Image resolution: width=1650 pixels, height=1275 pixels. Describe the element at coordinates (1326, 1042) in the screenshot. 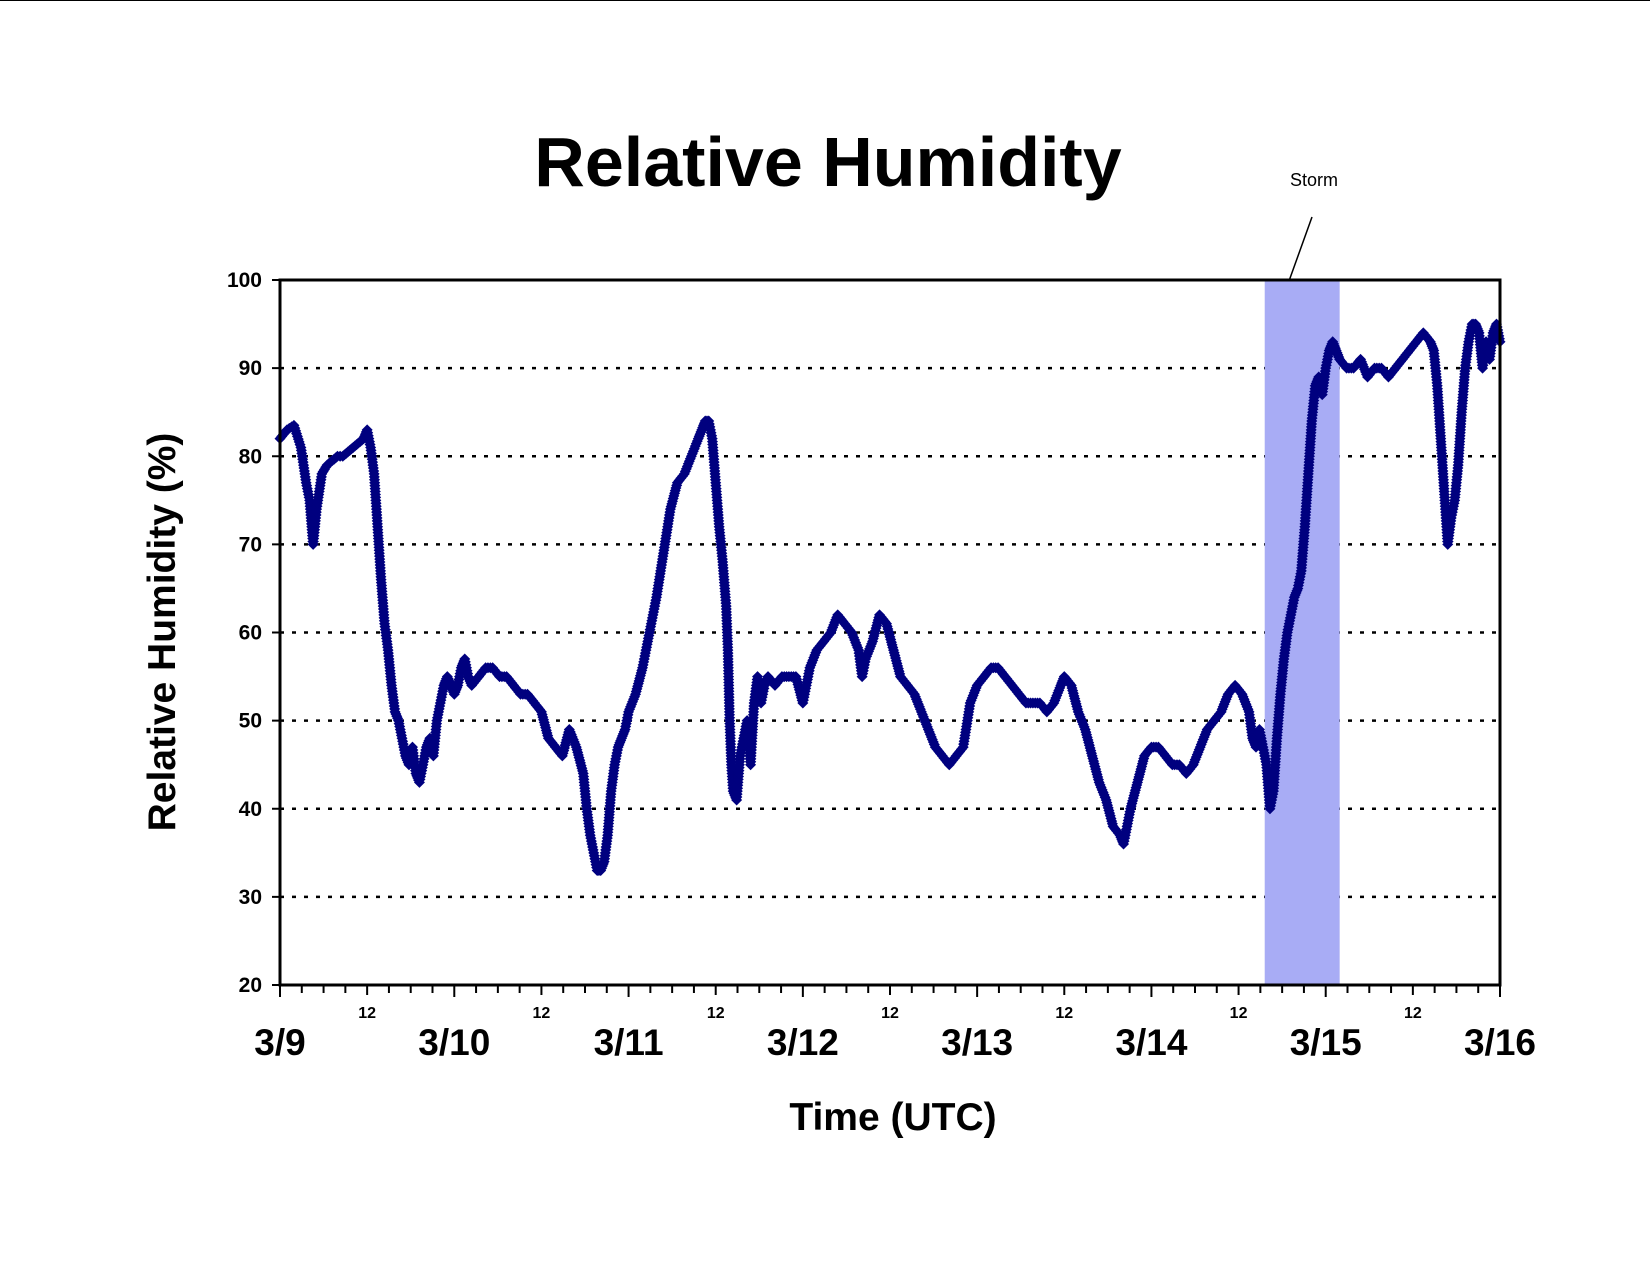

I see `date-tick-label-3-15: 3/15` at that location.